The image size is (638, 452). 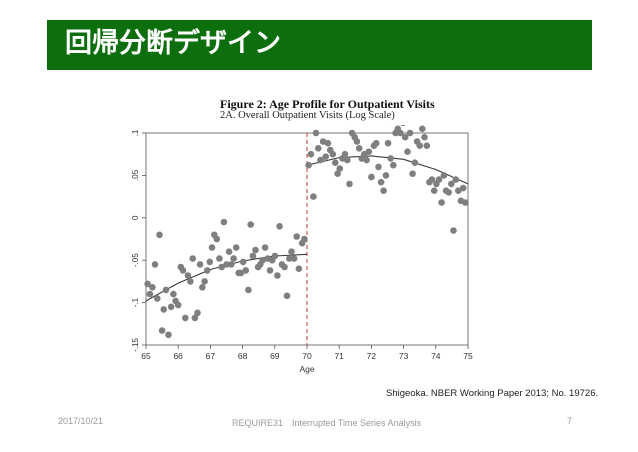 I want to click on y-tick-label: -.1, so click(x=135, y=302).